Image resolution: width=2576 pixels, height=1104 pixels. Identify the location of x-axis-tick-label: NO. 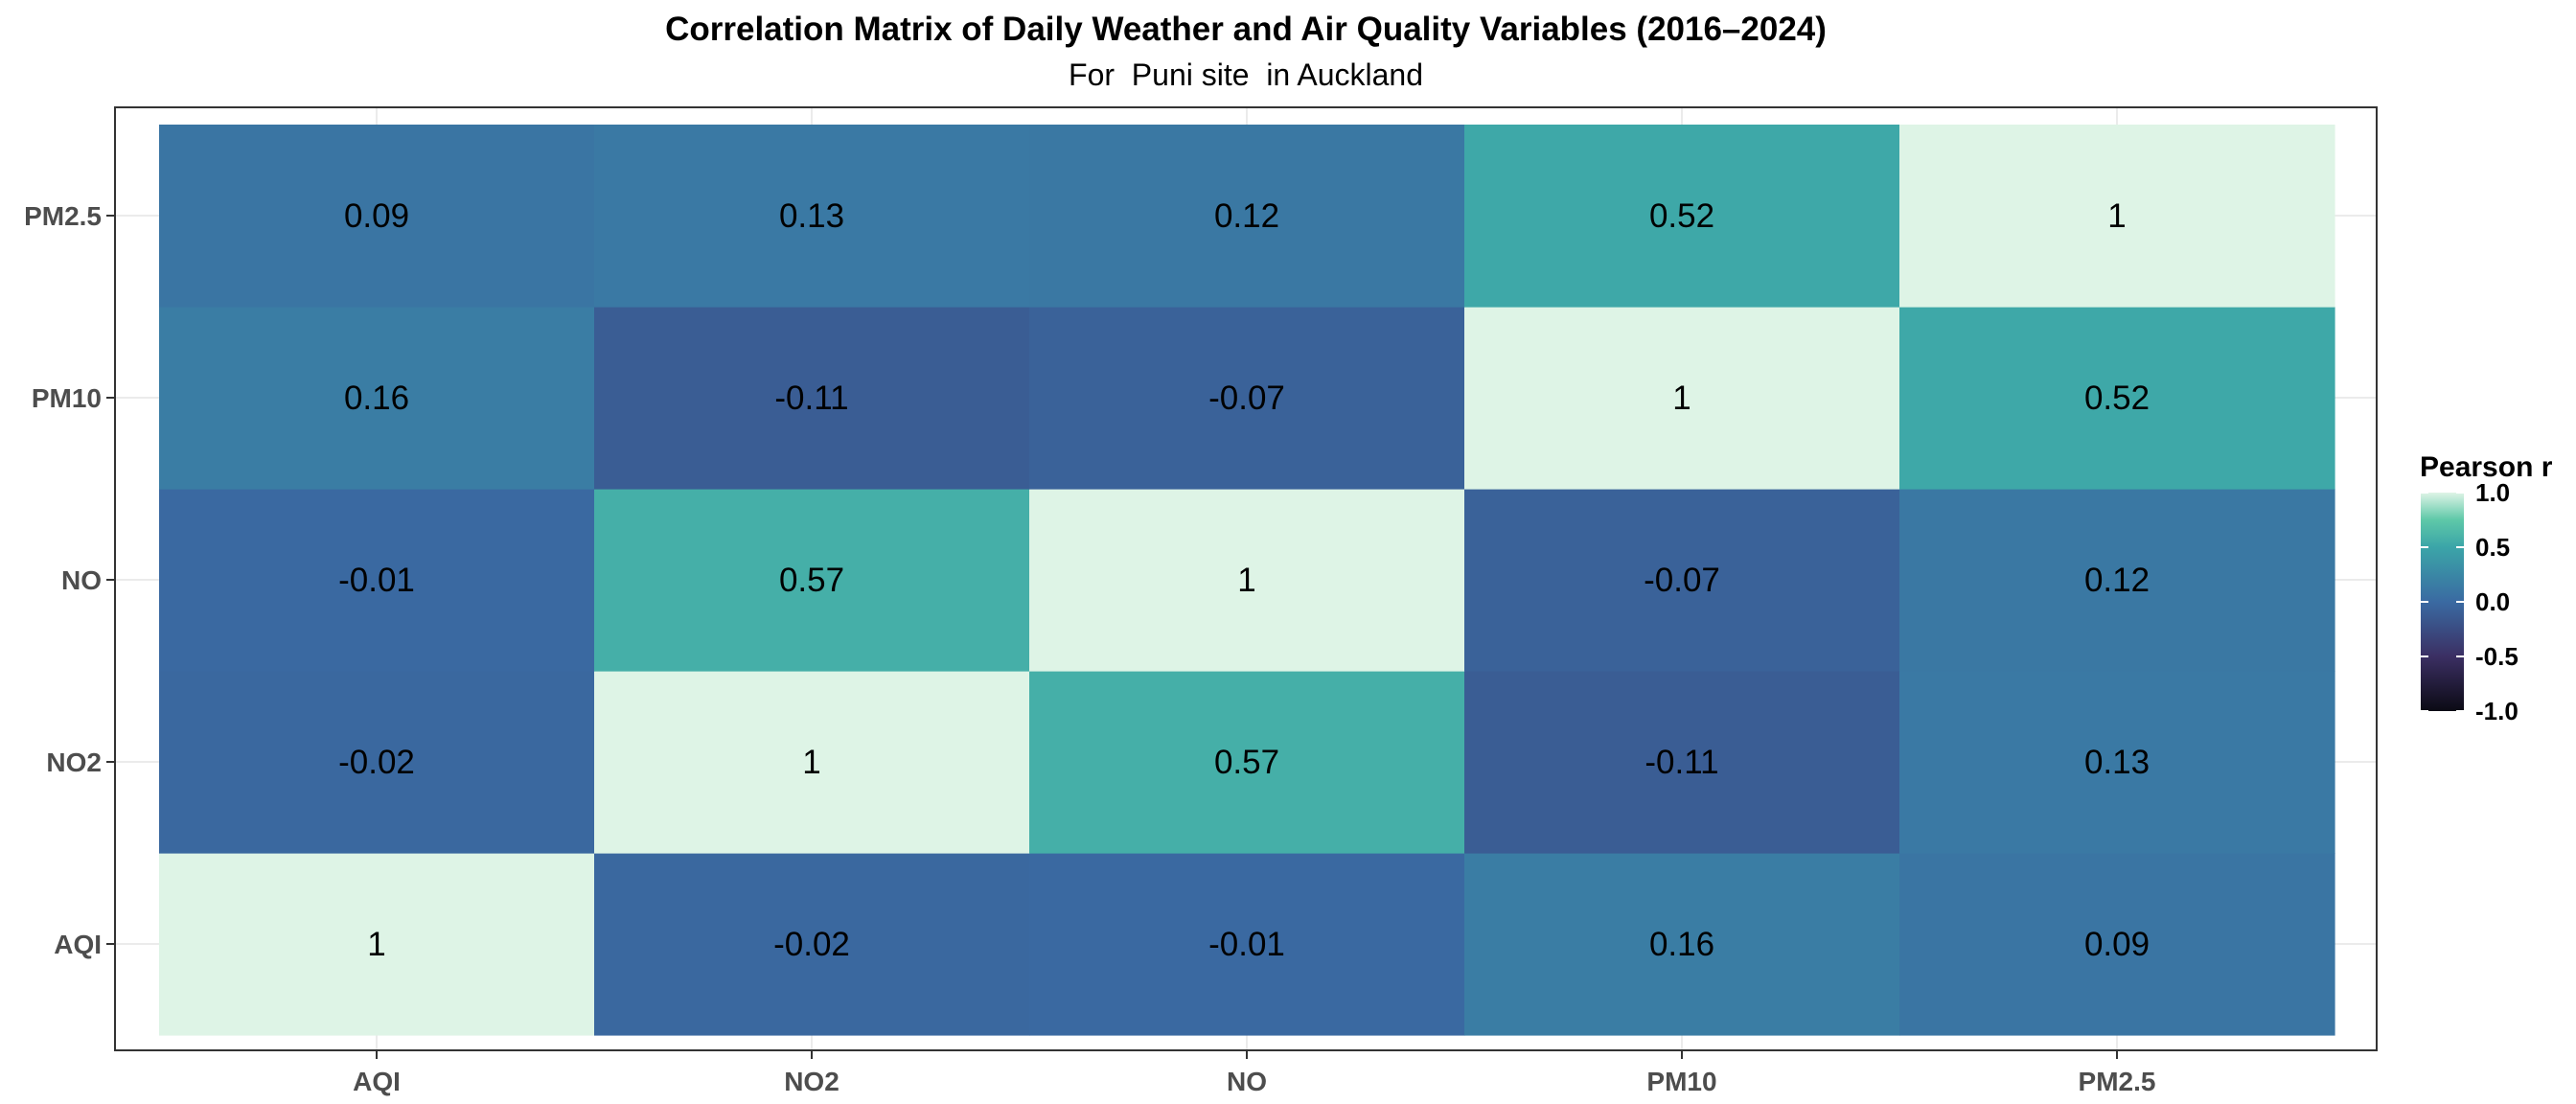
(1247, 1081).